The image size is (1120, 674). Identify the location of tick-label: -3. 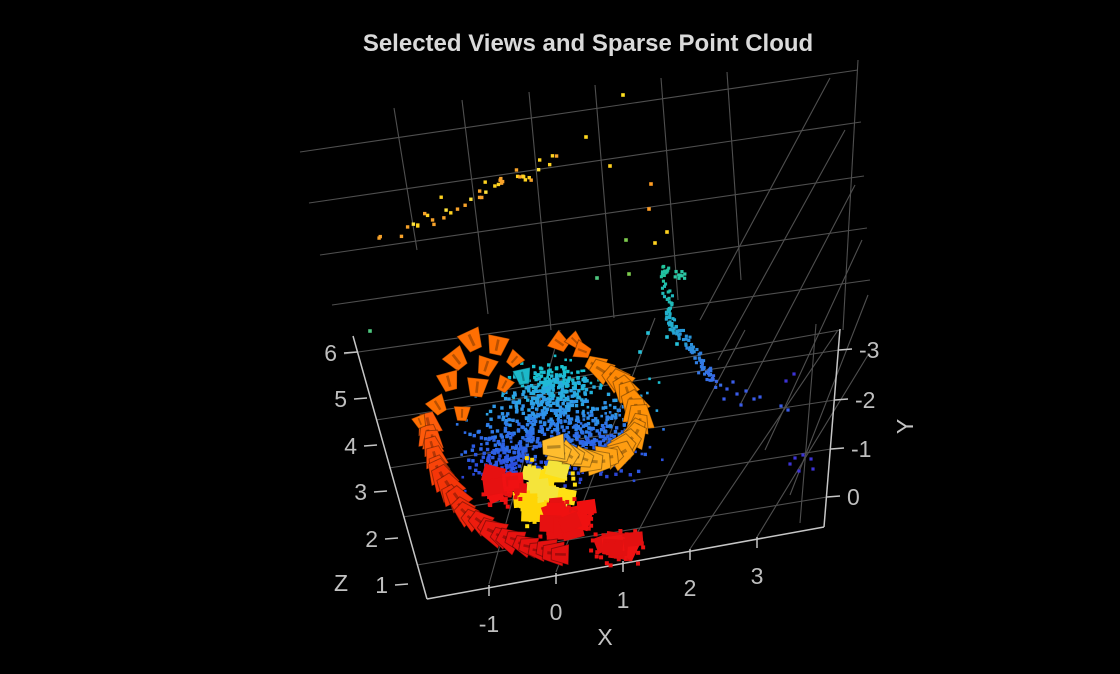
(869, 350).